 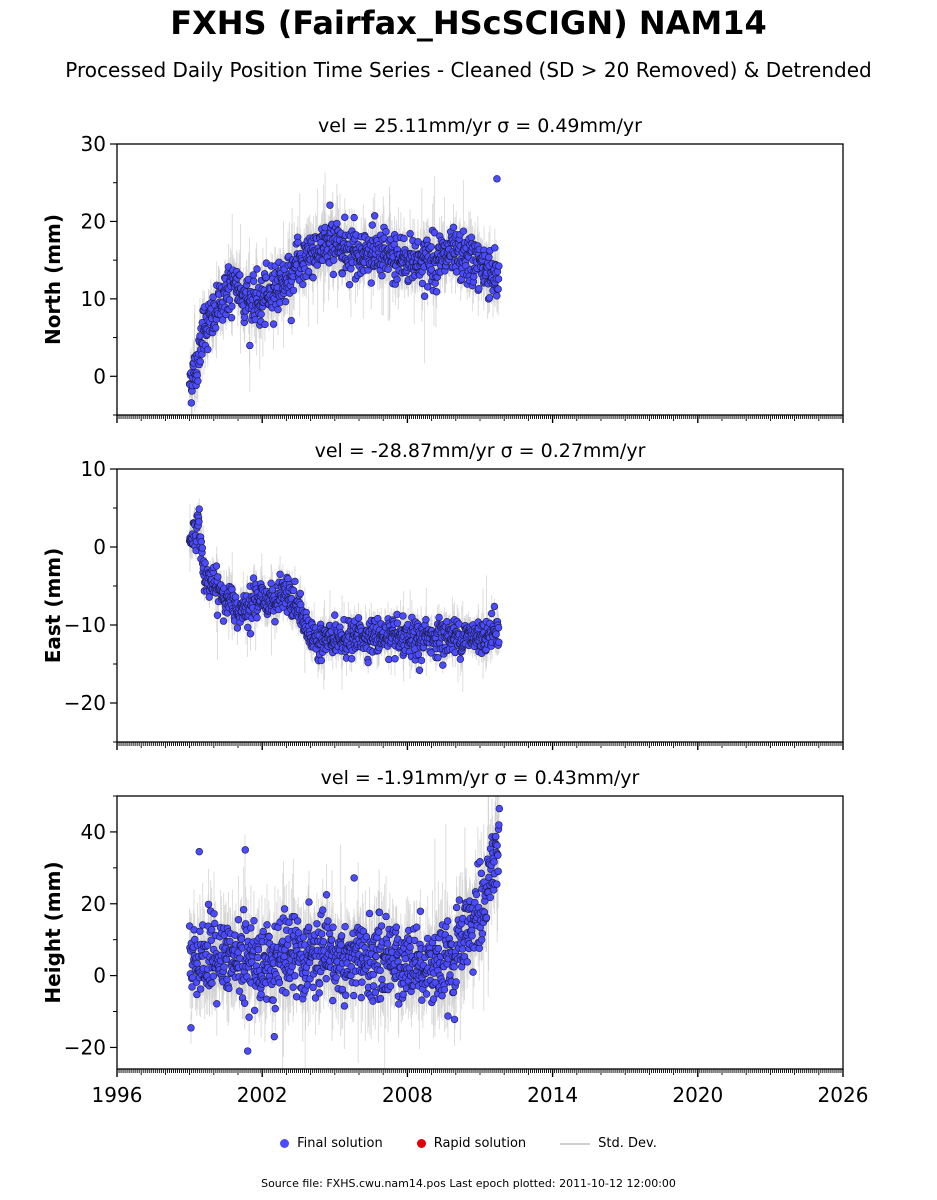 I want to click on panel-title: vel = -28.87mm/yr σ = 0.27mm/yr, so click(x=480, y=451).